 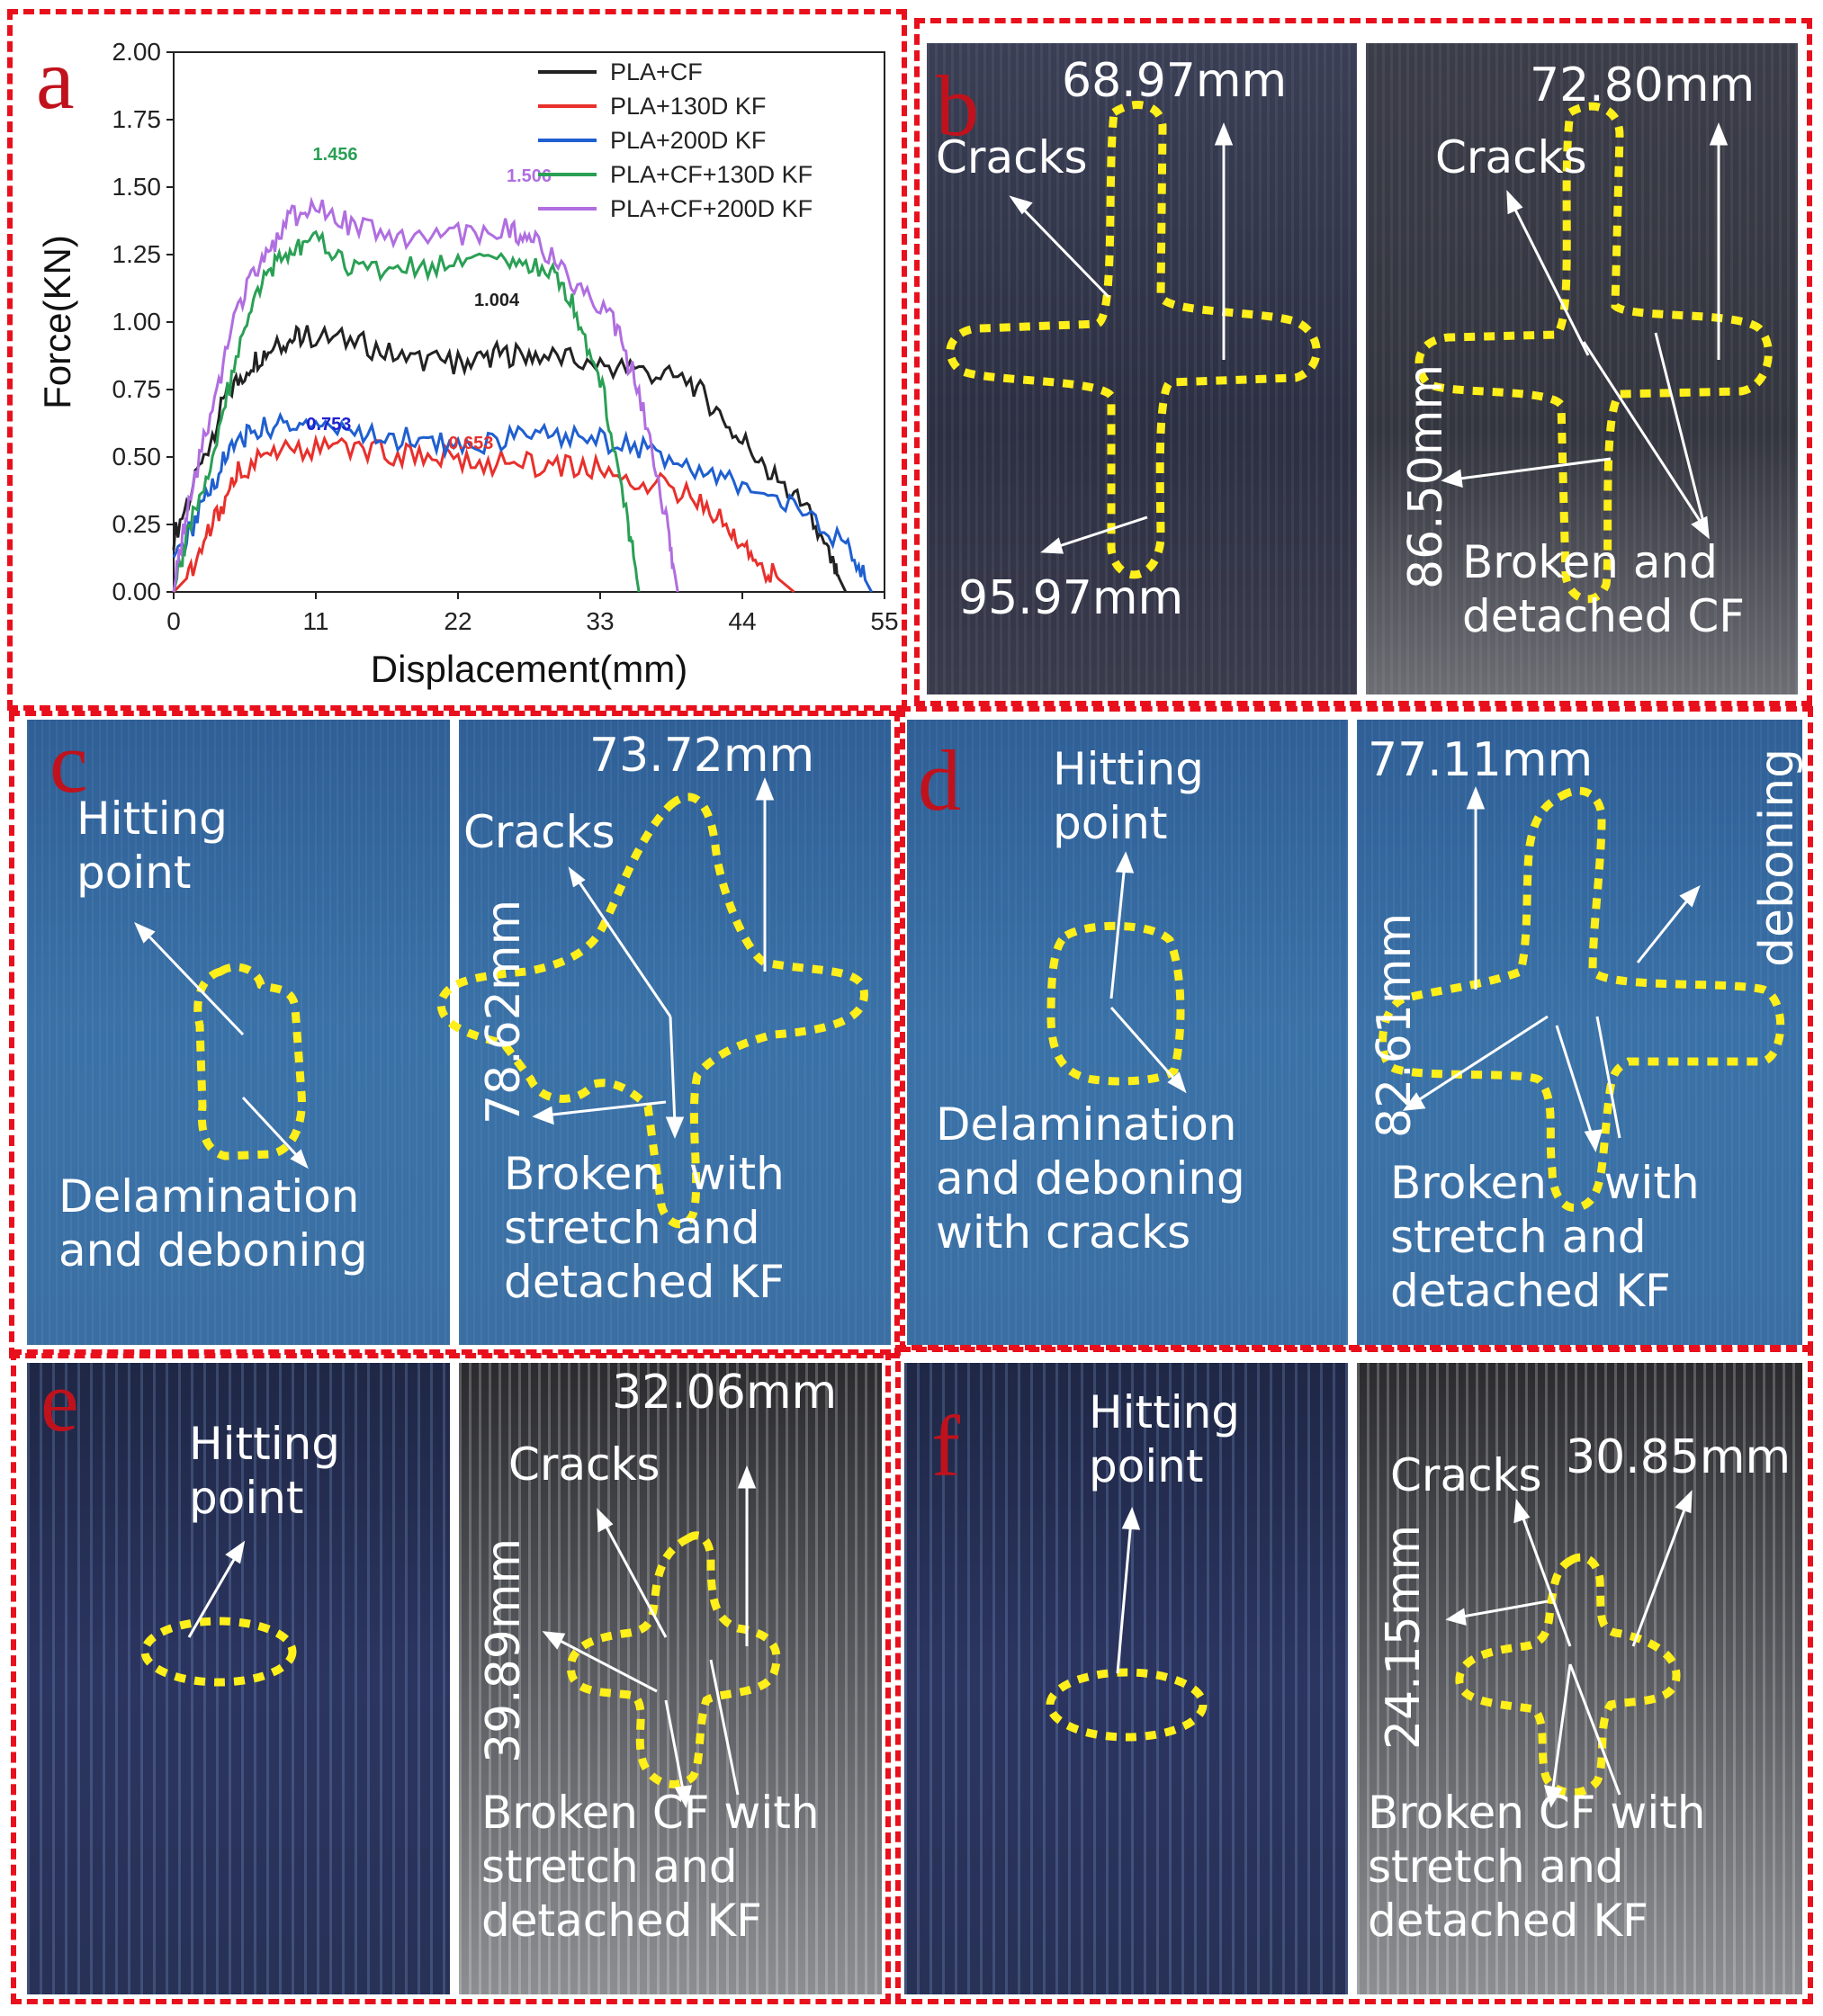 I want to click on b-right-height-label: 86.50mm, so click(x=1426, y=476).